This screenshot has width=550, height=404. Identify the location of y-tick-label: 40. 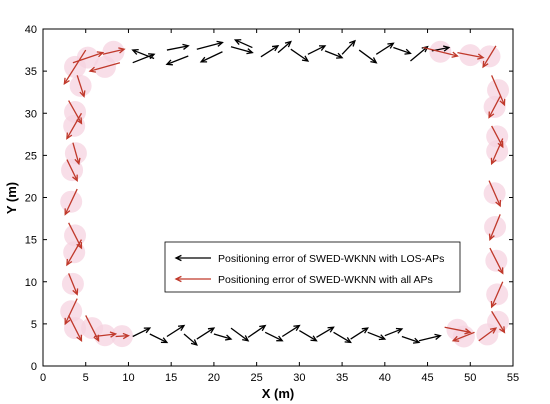
(31, 30).